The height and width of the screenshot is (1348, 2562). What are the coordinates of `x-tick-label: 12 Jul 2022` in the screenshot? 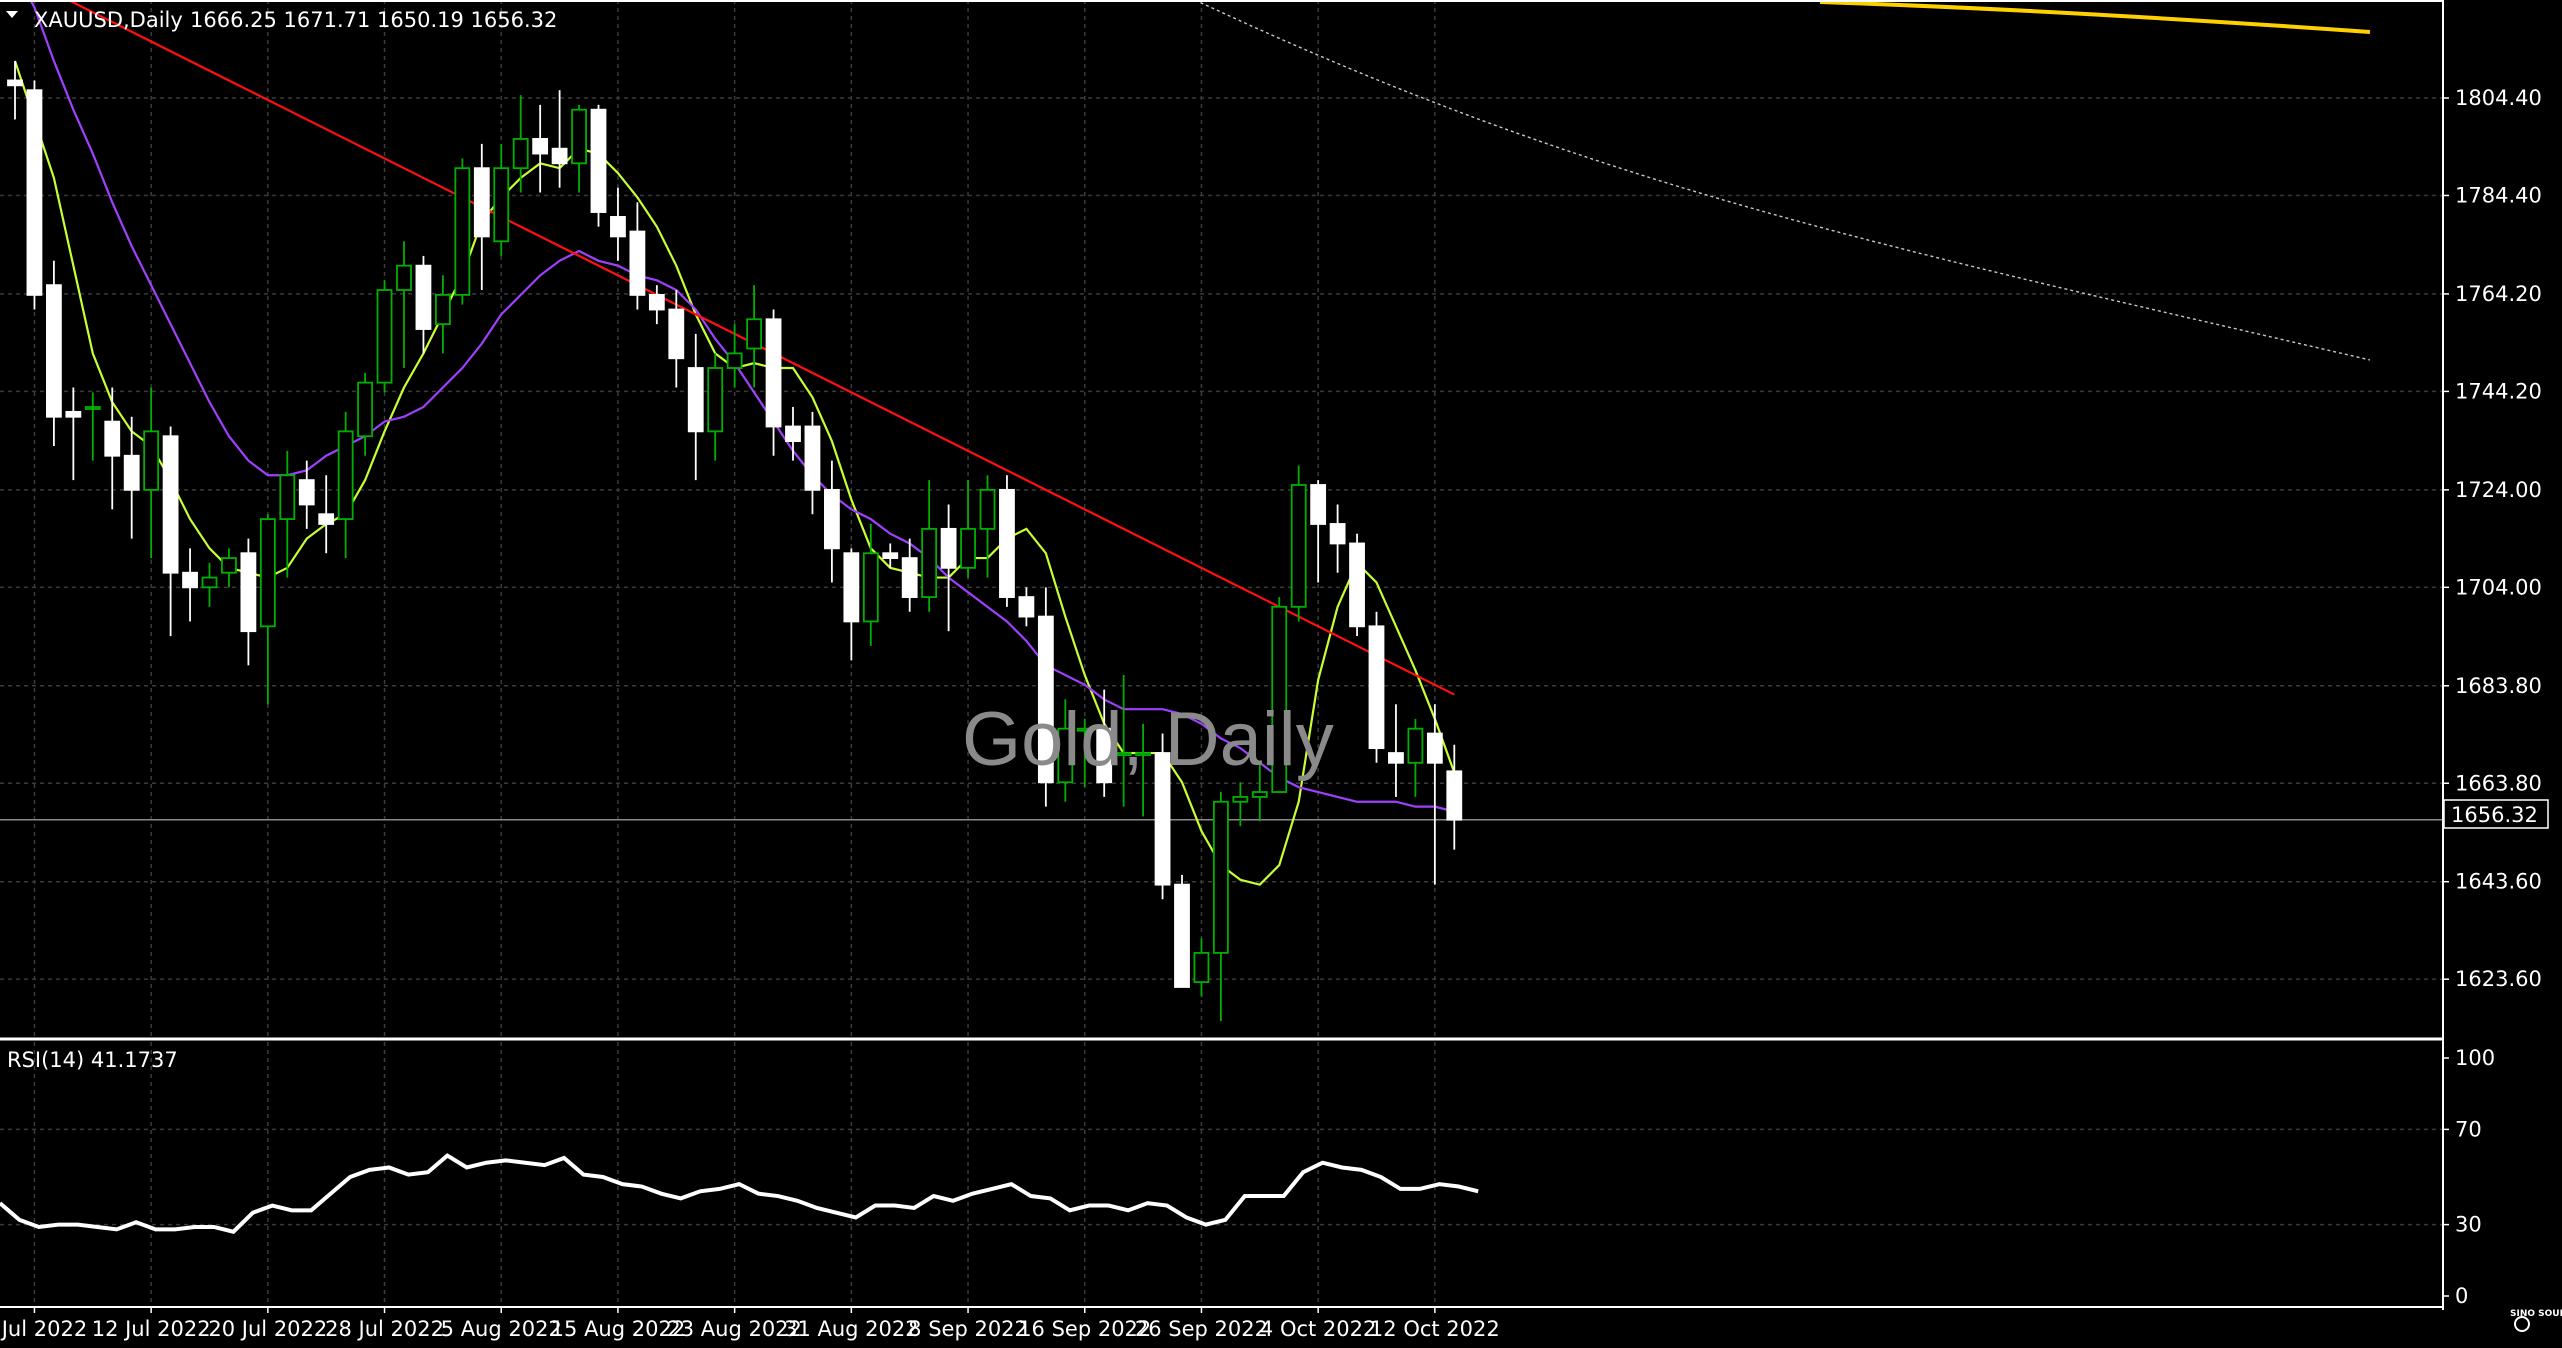 It's located at (151, 1329).